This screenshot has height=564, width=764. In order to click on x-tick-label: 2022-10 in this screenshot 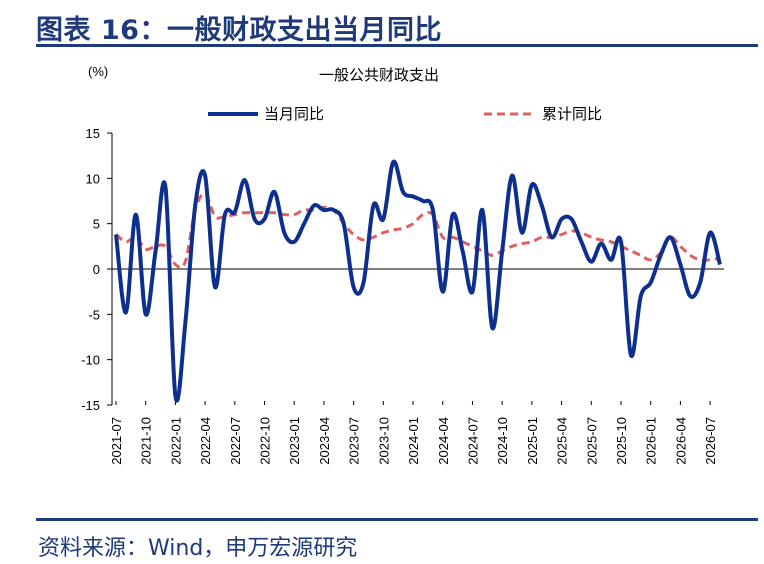, I will do `click(265, 441)`.